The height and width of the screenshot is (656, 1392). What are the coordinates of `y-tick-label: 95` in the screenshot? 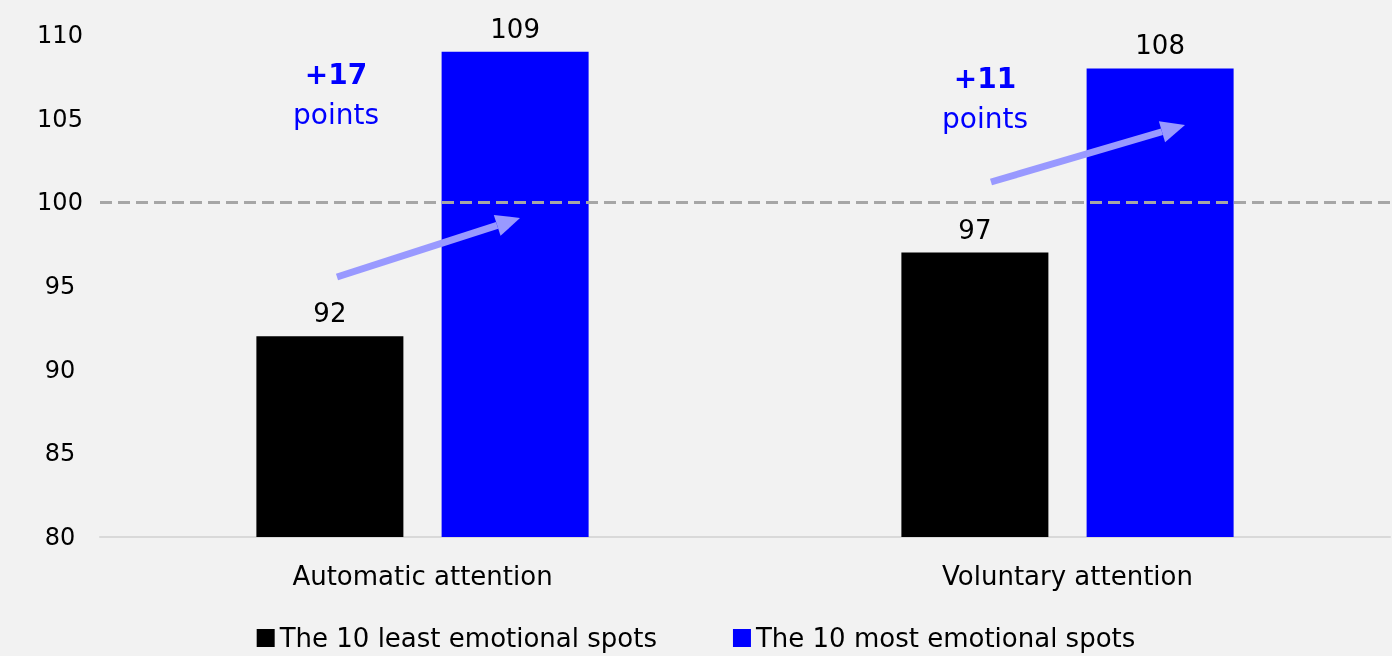 It's located at (60, 286).